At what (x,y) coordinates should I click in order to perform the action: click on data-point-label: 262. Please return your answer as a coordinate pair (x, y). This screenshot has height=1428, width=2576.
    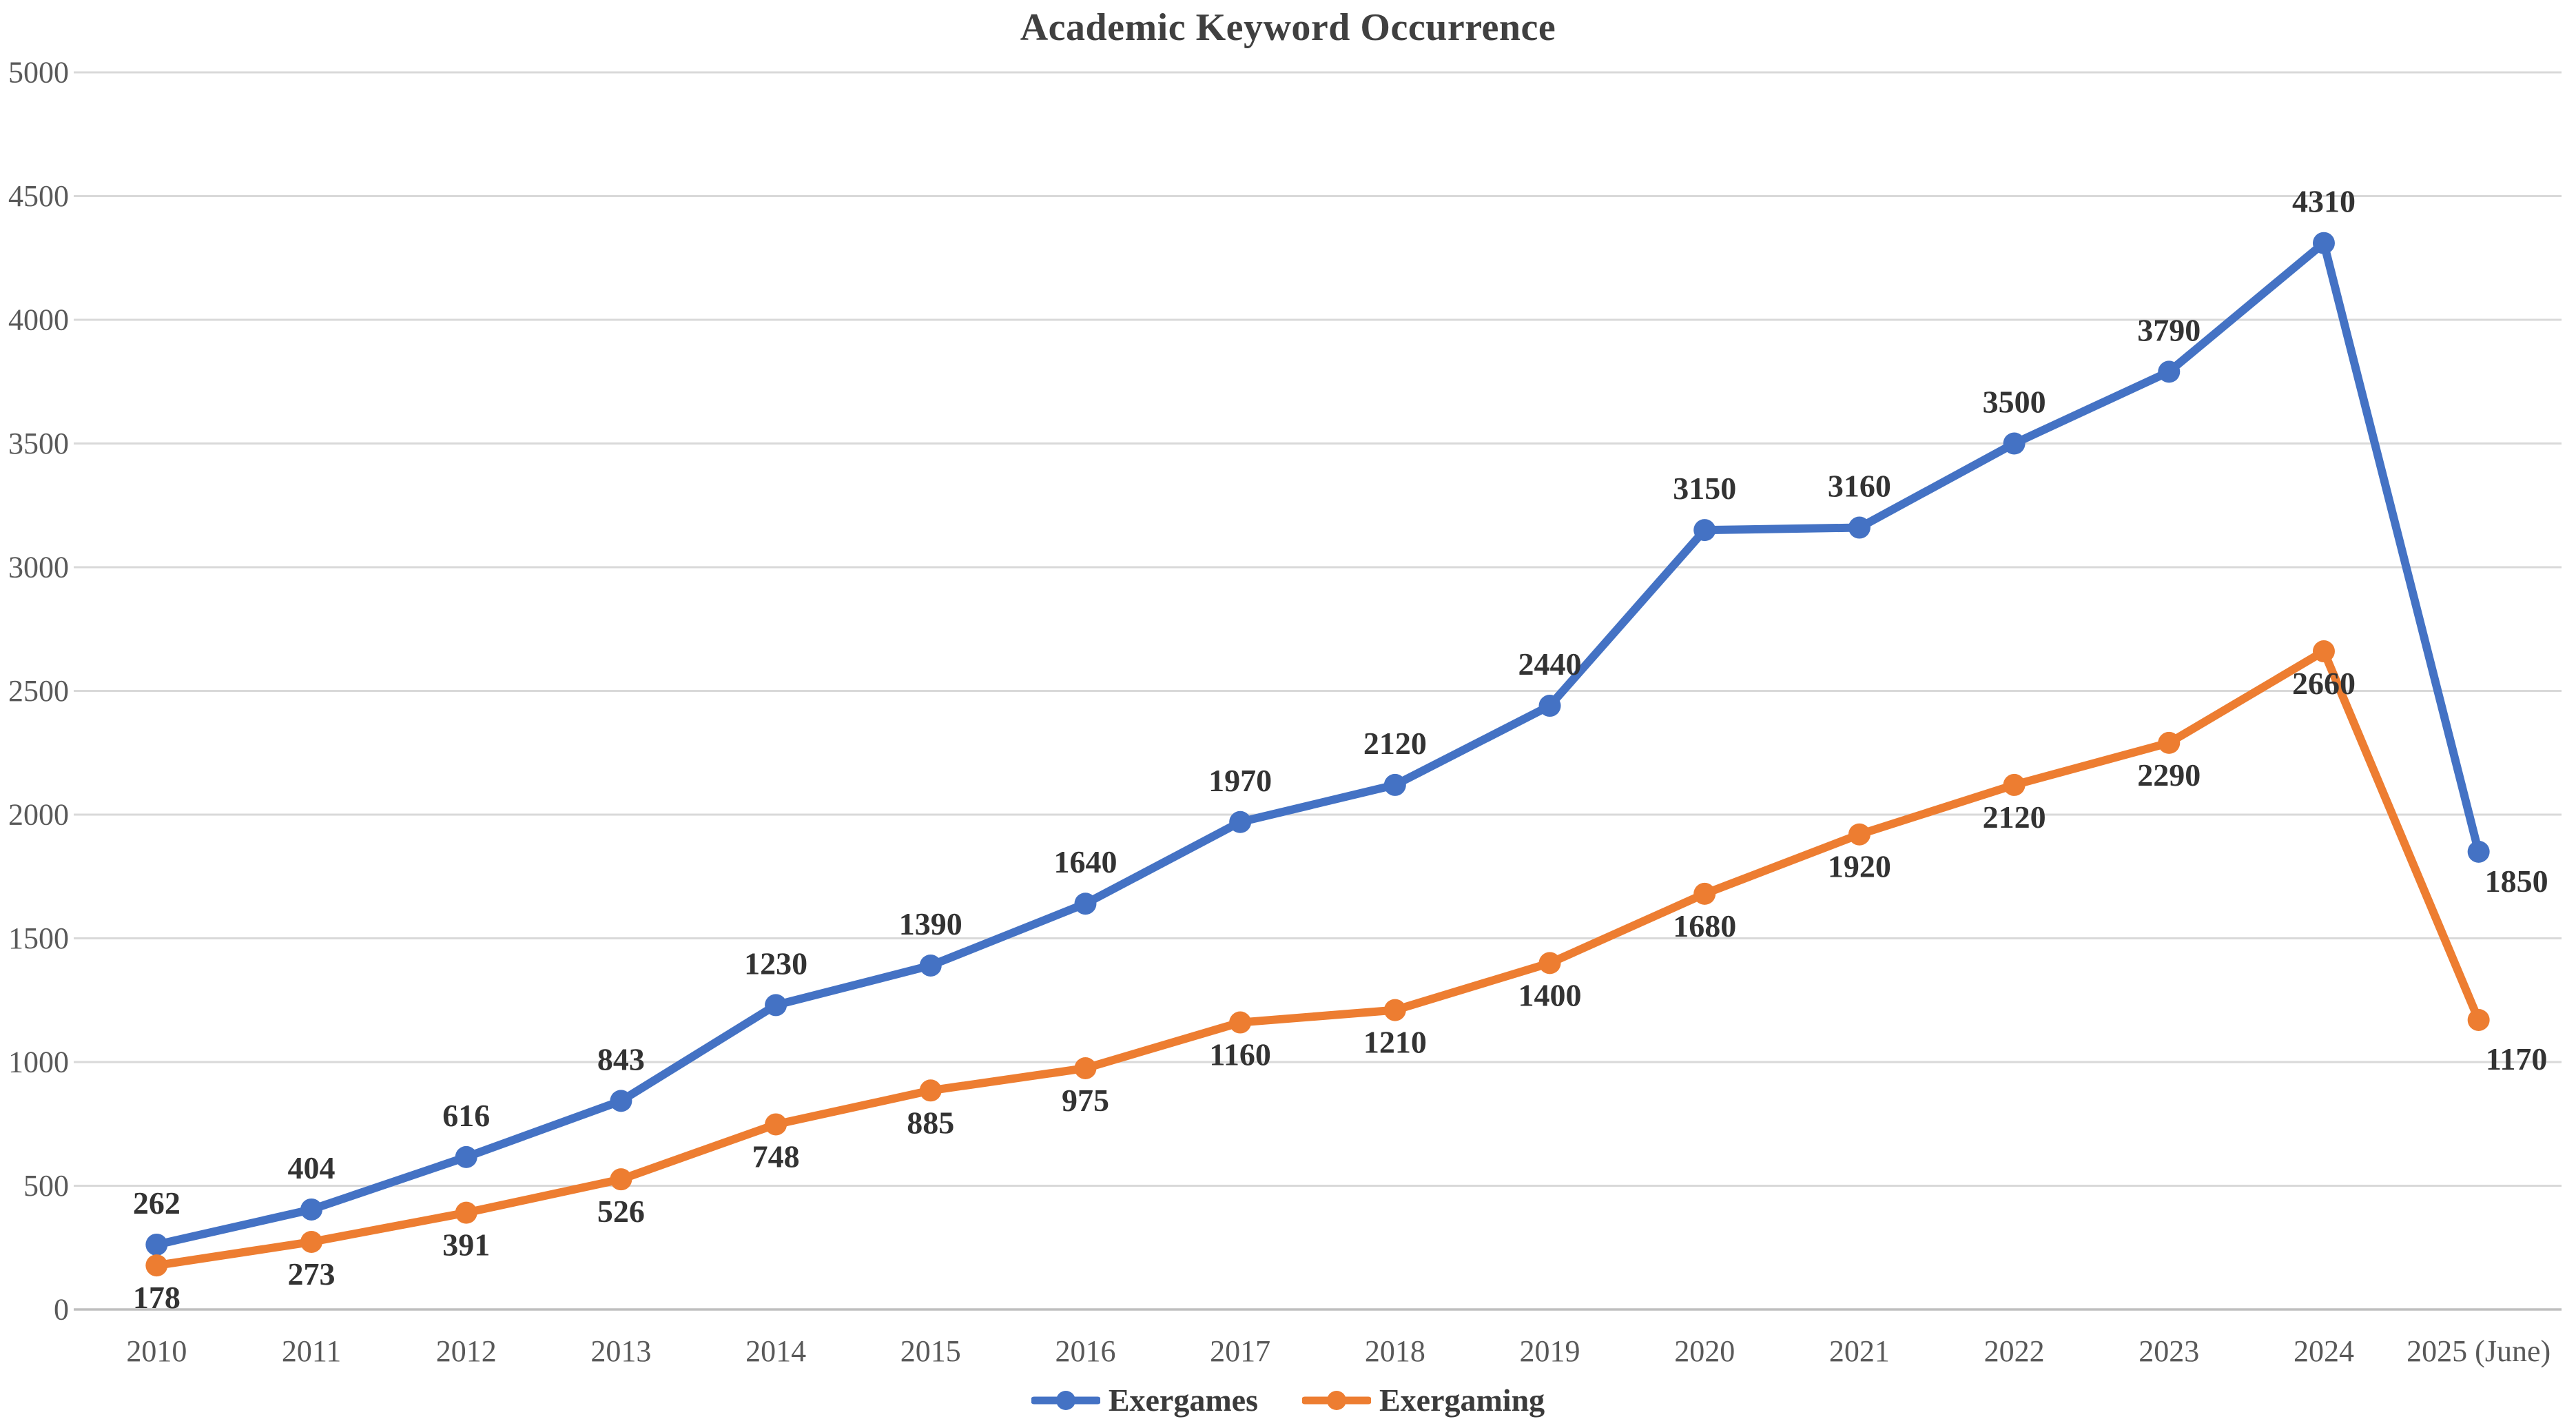
    Looking at the image, I should click on (157, 1203).